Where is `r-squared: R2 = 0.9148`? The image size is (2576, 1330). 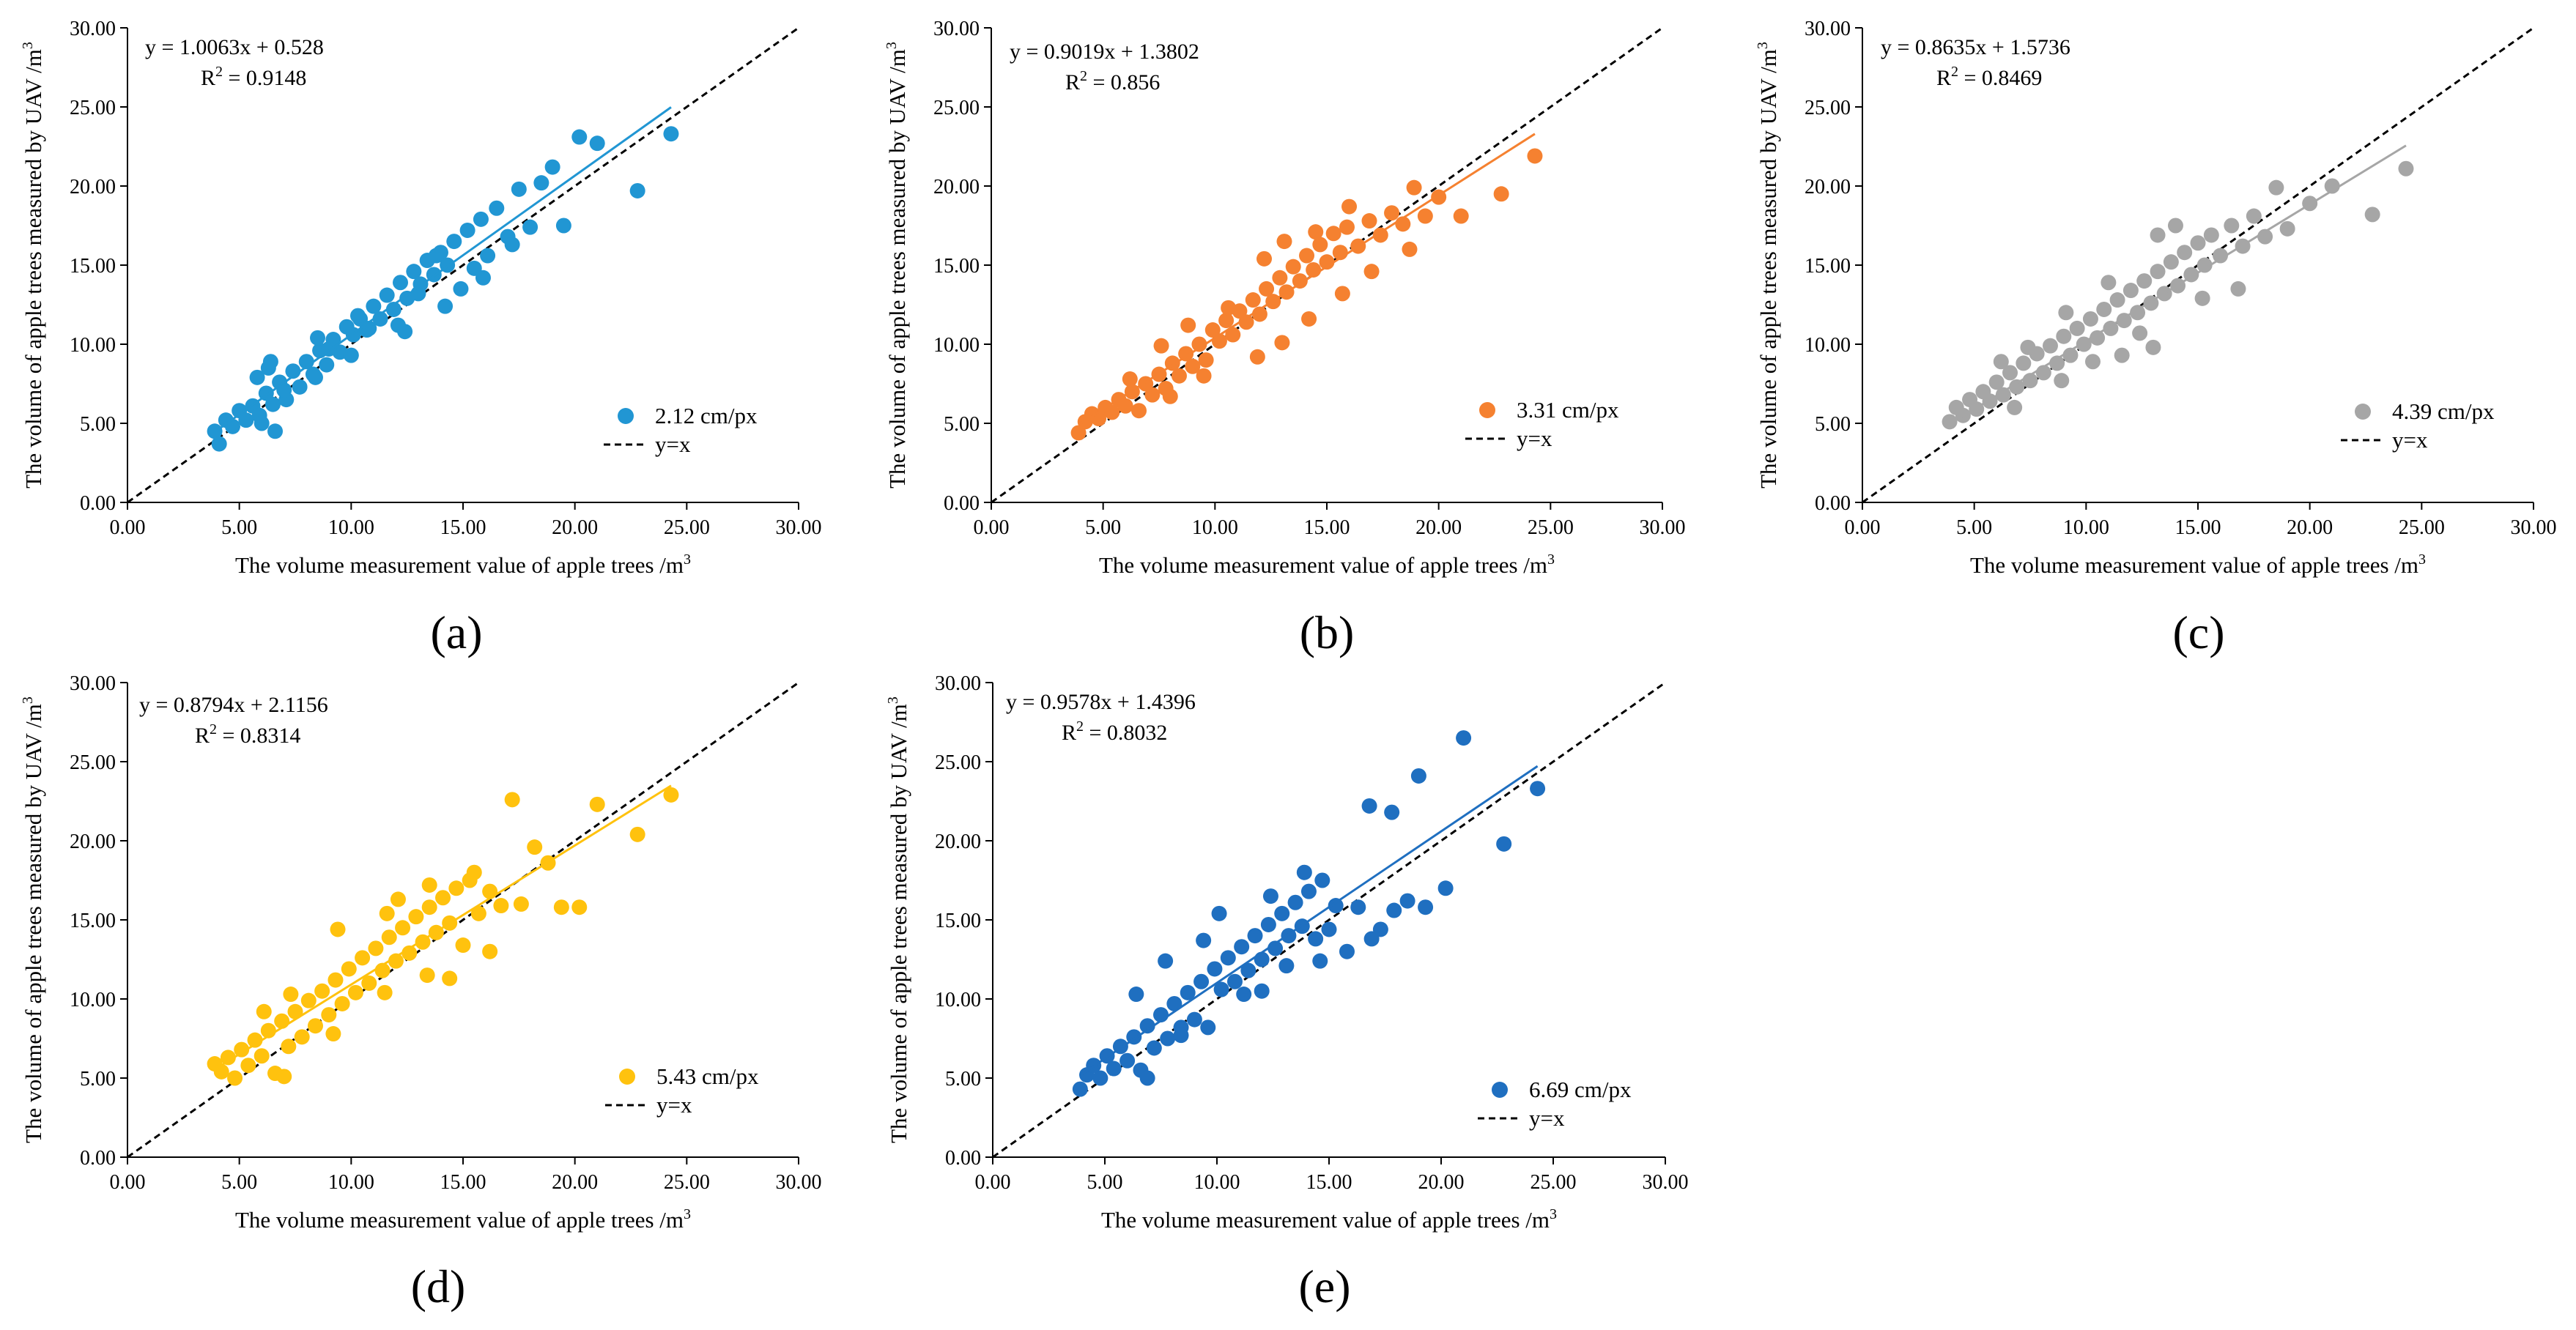 r-squared: R2 = 0.9148 is located at coordinates (253, 77).